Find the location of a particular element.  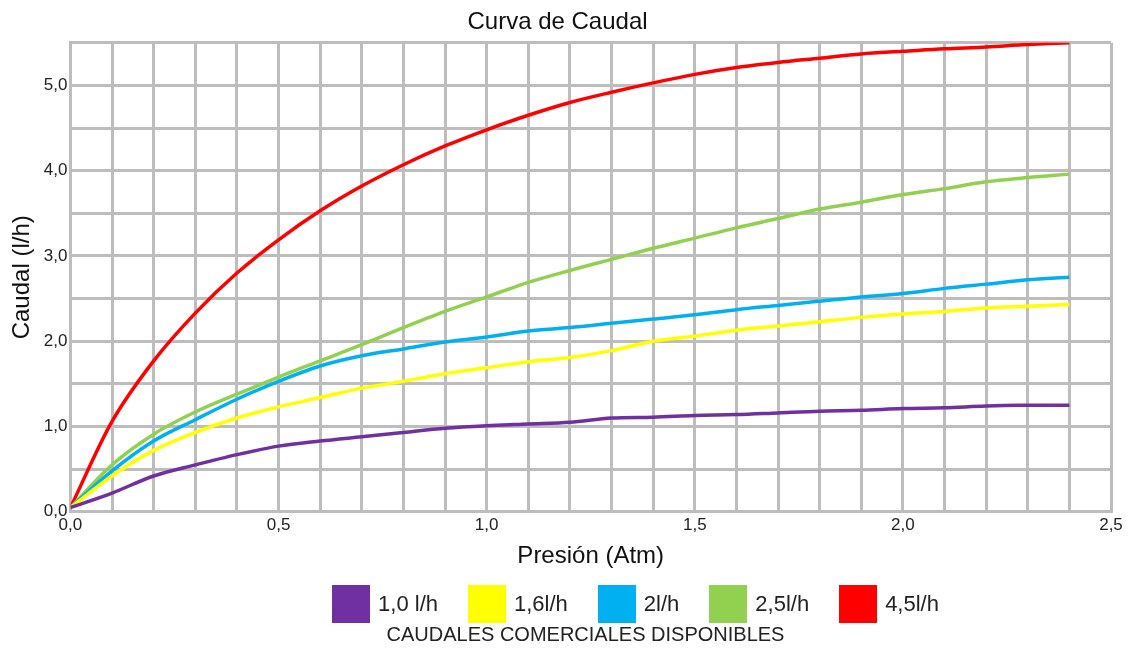

legend-label: 4,5l/h is located at coordinates (912, 604).